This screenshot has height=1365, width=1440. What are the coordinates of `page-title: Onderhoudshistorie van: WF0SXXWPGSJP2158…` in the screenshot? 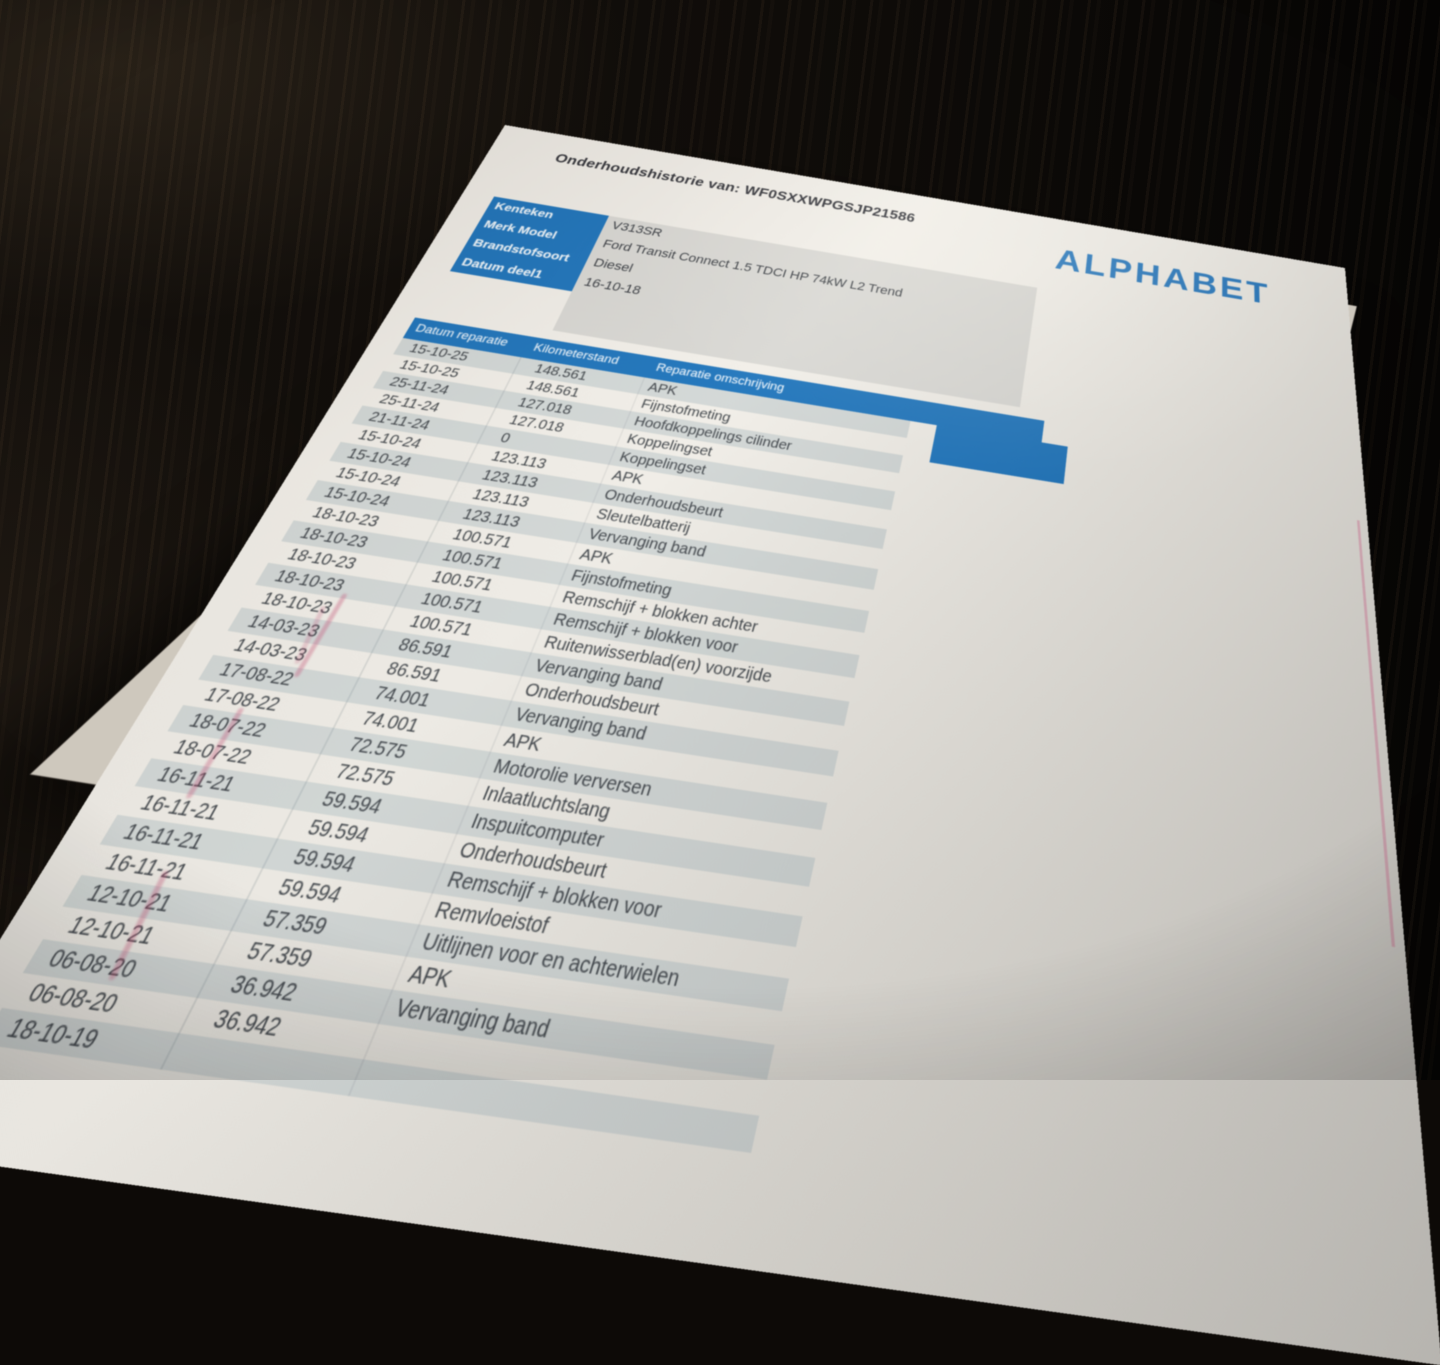 It's located at (734, 188).